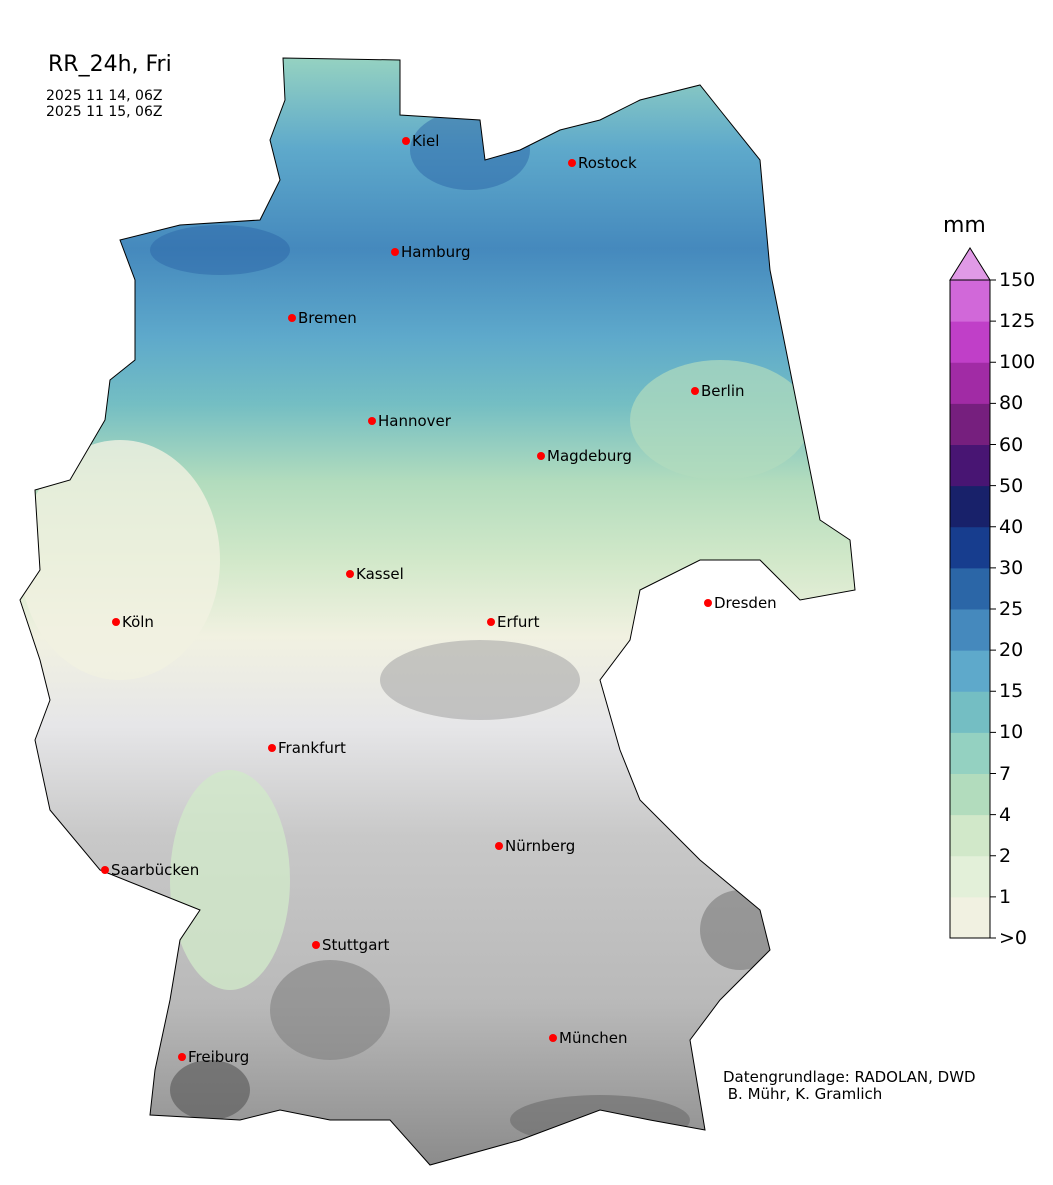 Image resolution: width=1053 pixels, height=1185 pixels. I want to click on city-label: Saarbücken, so click(155, 870).